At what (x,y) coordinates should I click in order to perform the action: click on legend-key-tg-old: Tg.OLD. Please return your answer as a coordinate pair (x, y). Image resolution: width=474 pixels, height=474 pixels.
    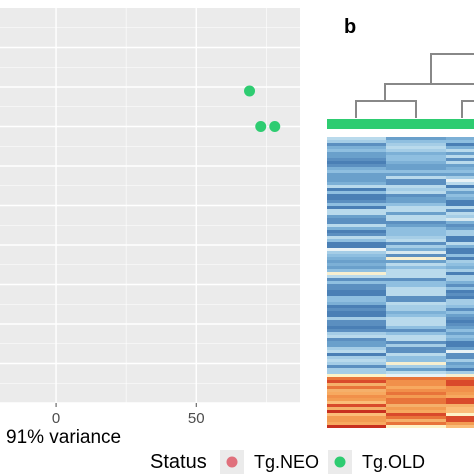
    Looking at the image, I should click on (376, 462).